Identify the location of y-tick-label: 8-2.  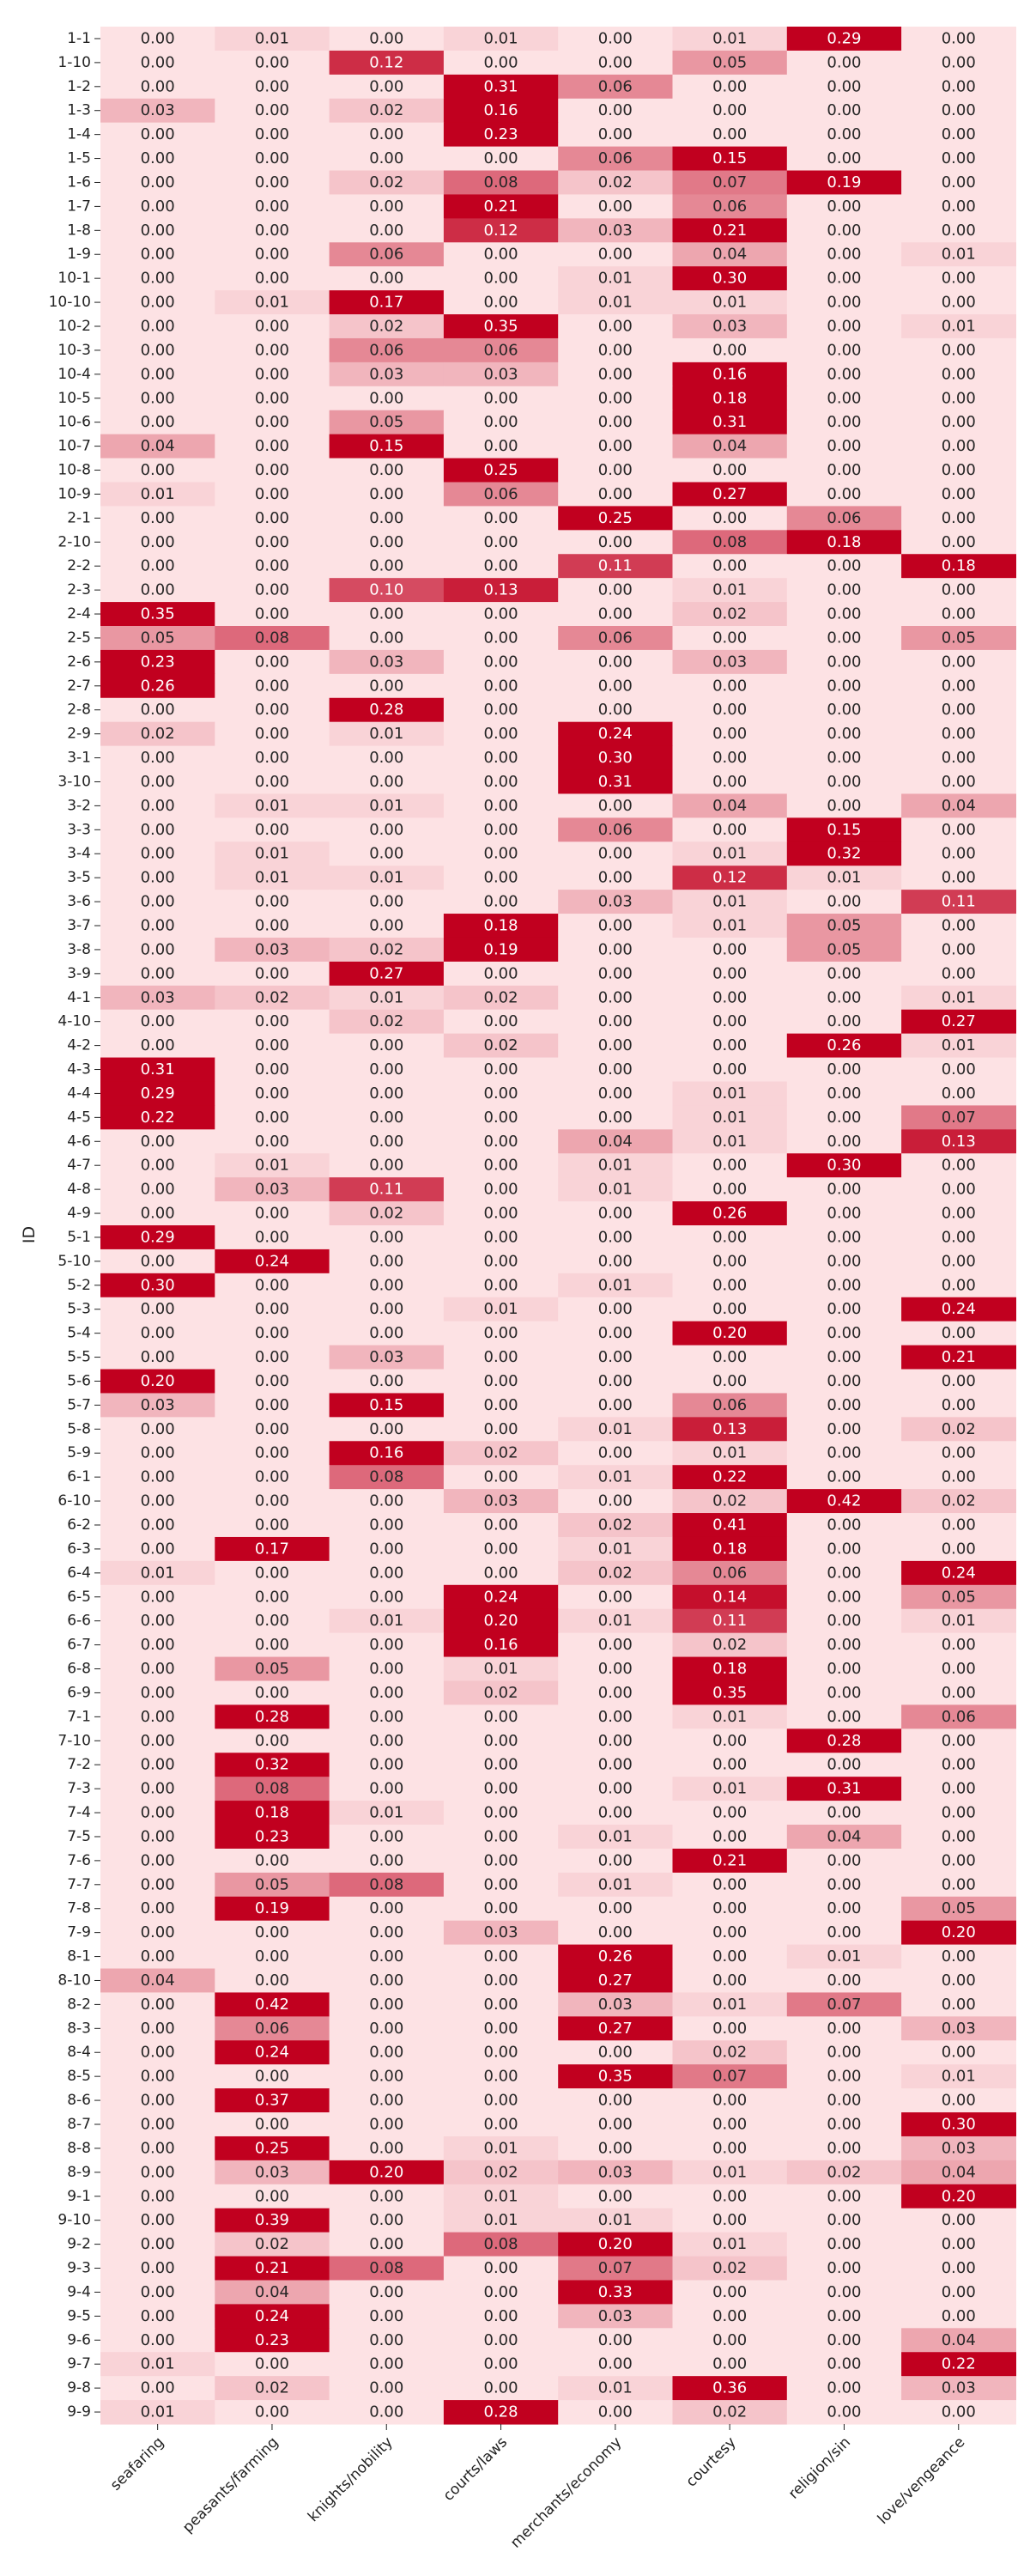
(79, 2004).